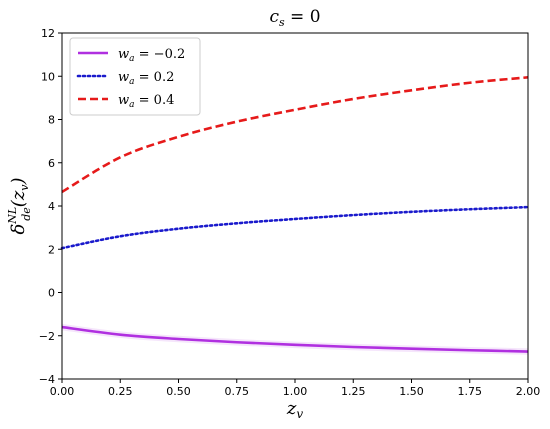 This screenshot has height=429, width=550. Describe the element at coordinates (51, 249) in the screenshot. I see `y-tick-label: 2` at that location.